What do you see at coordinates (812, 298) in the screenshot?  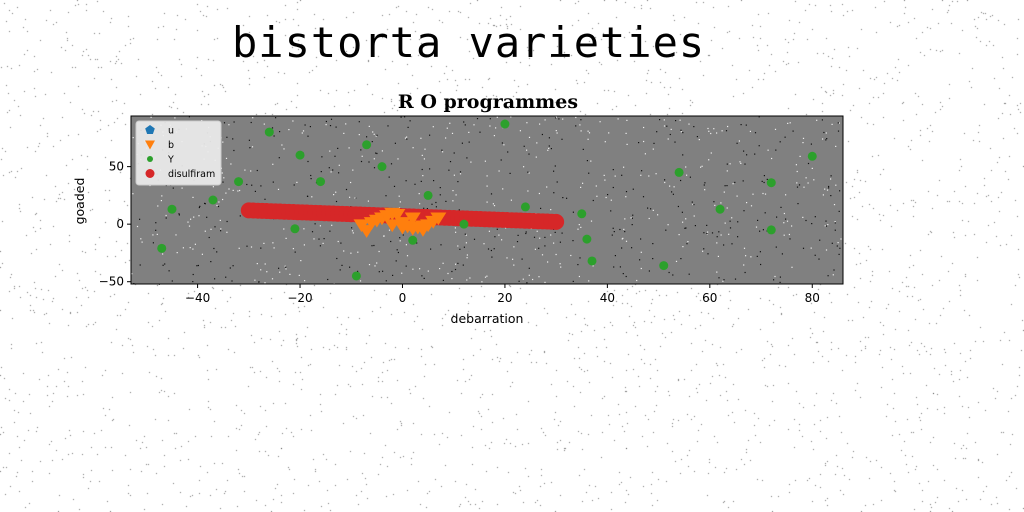 I see `x-tick-label: 80` at bounding box center [812, 298].